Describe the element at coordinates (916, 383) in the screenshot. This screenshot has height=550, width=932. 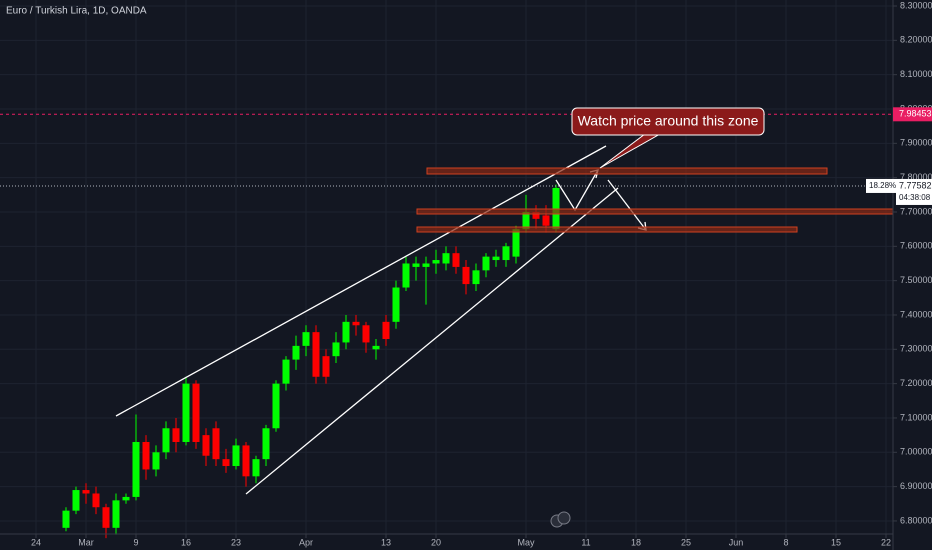
I see `y-tick-label: 7.20000` at that location.